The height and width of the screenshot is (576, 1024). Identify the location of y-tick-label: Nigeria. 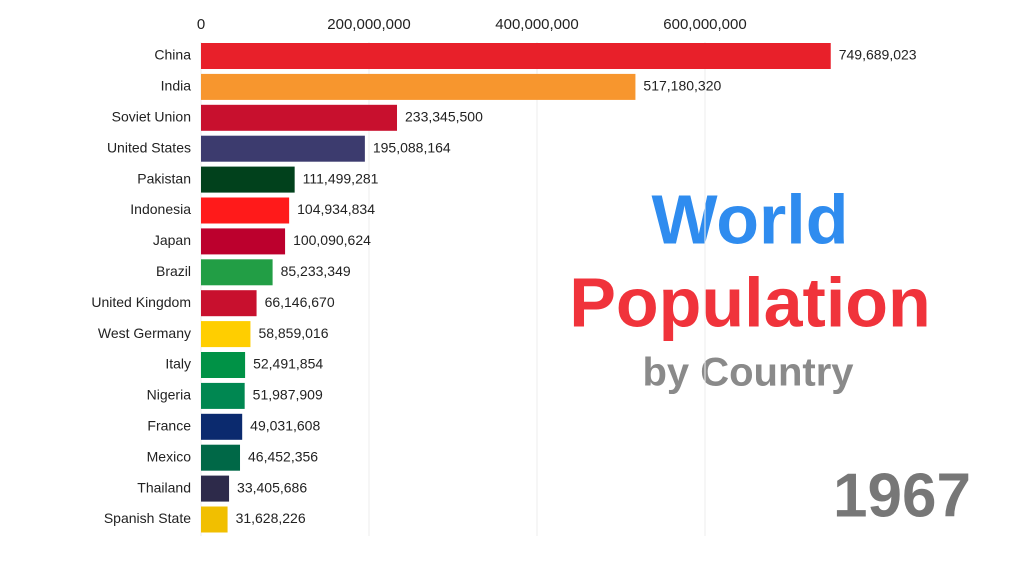
(169, 395).